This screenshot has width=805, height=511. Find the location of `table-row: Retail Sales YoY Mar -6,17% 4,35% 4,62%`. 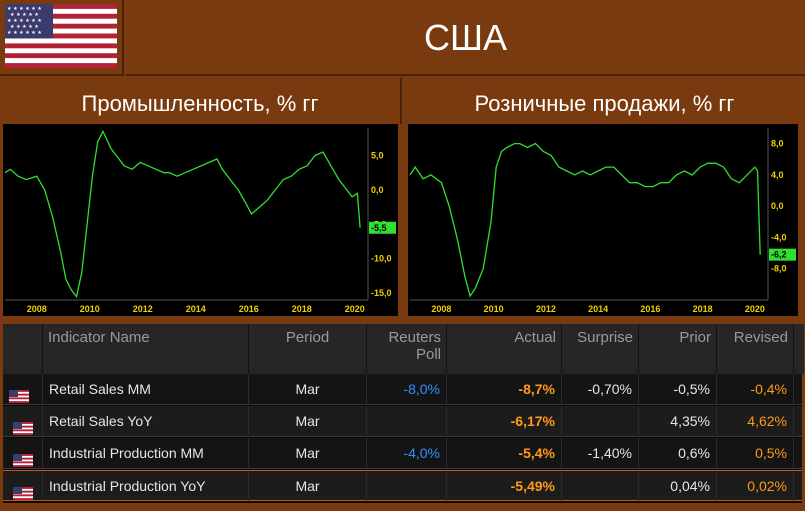

table-row: Retail Sales YoY Mar -6,17% 4,35% 4,62% is located at coordinates (402, 421).